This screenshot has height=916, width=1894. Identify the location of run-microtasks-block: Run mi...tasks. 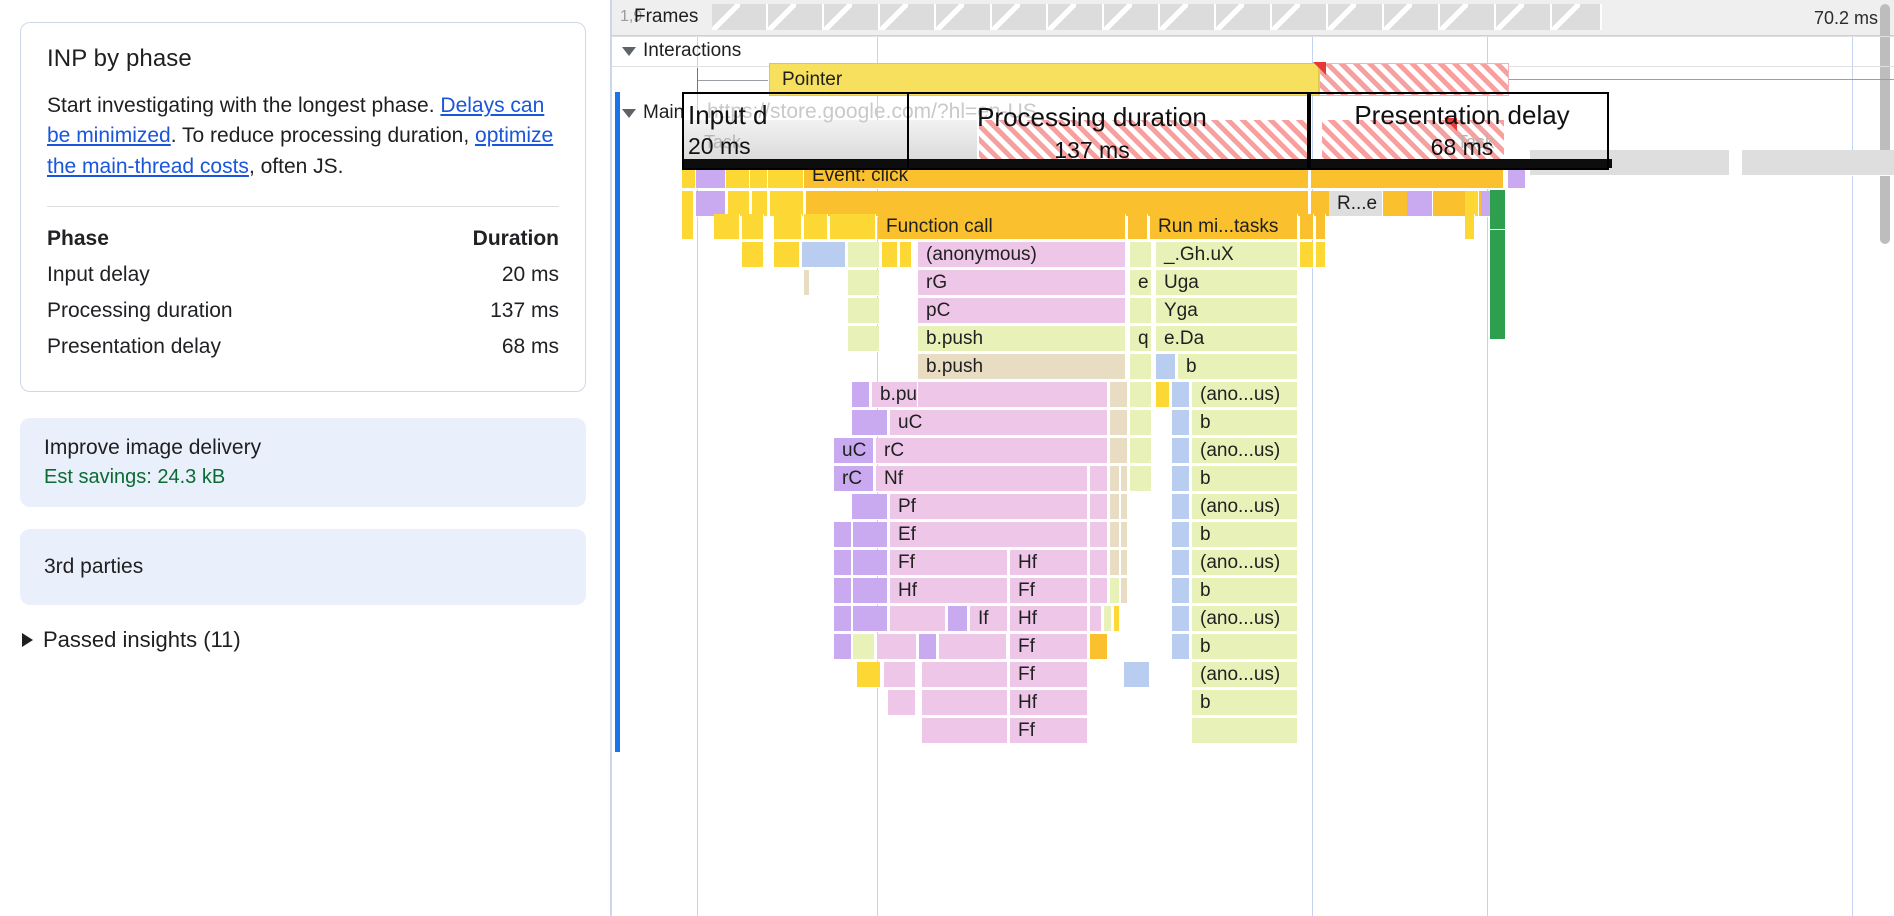
(1224, 227).